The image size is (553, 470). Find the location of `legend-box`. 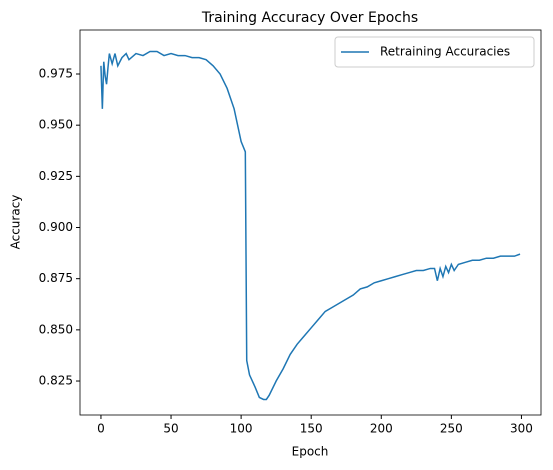

legend-box is located at coordinates (434, 52).